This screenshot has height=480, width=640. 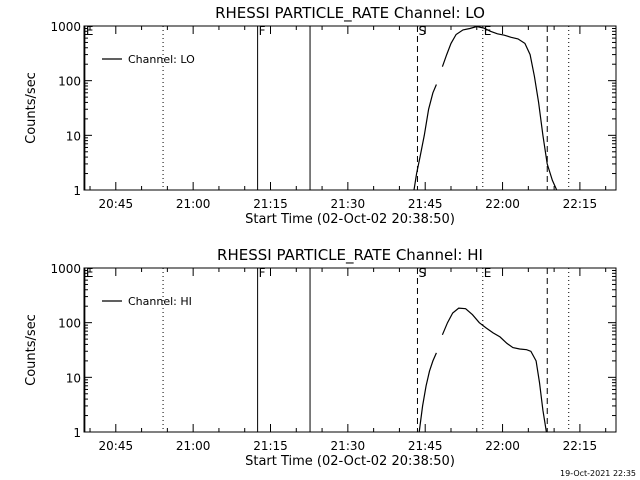 What do you see at coordinates (270, 446) in the screenshot?
I see `panel-2-x-tick-label: 21:15` at bounding box center [270, 446].